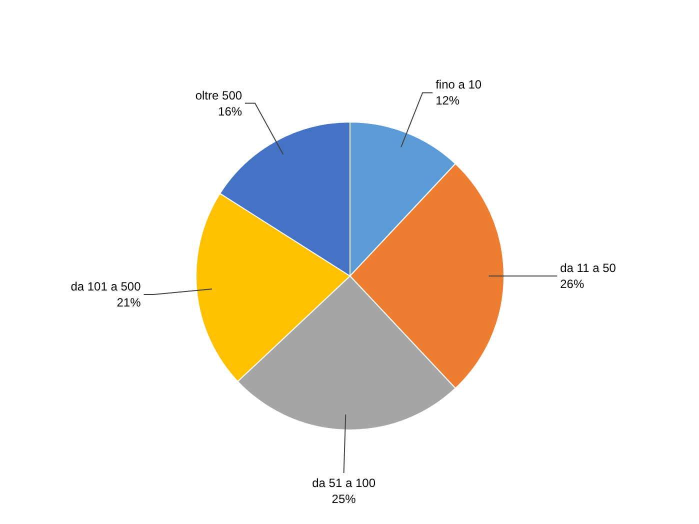 The height and width of the screenshot is (524, 699). Describe the element at coordinates (129, 303) in the screenshot. I see `data-label: 21%` at that location.